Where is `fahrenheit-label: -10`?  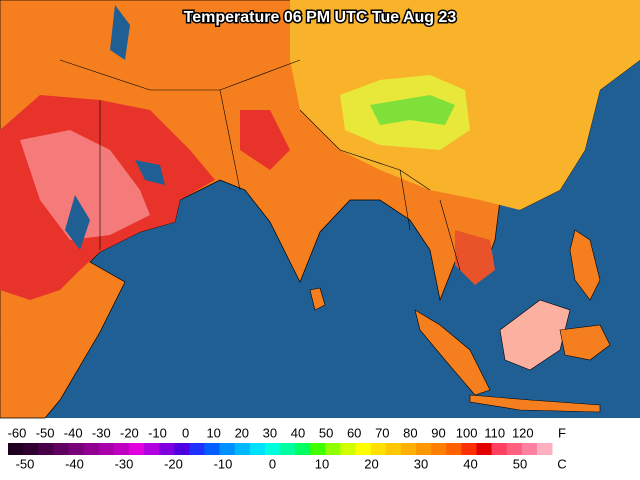 fahrenheit-label: -10 is located at coordinates (157, 432).